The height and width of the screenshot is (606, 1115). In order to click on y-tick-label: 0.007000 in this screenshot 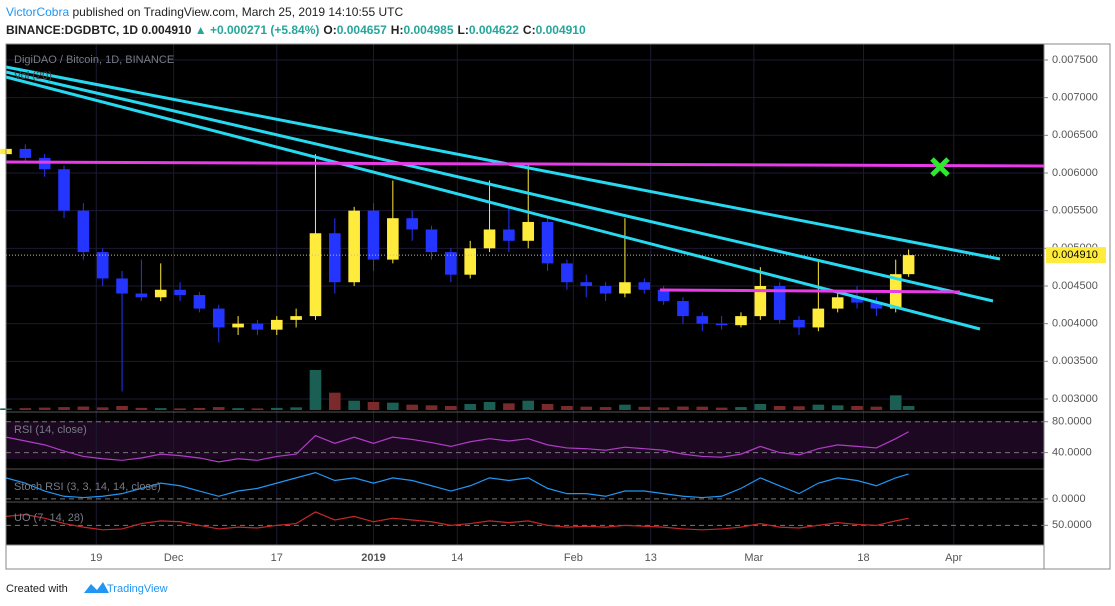, I will do `click(1075, 98)`.